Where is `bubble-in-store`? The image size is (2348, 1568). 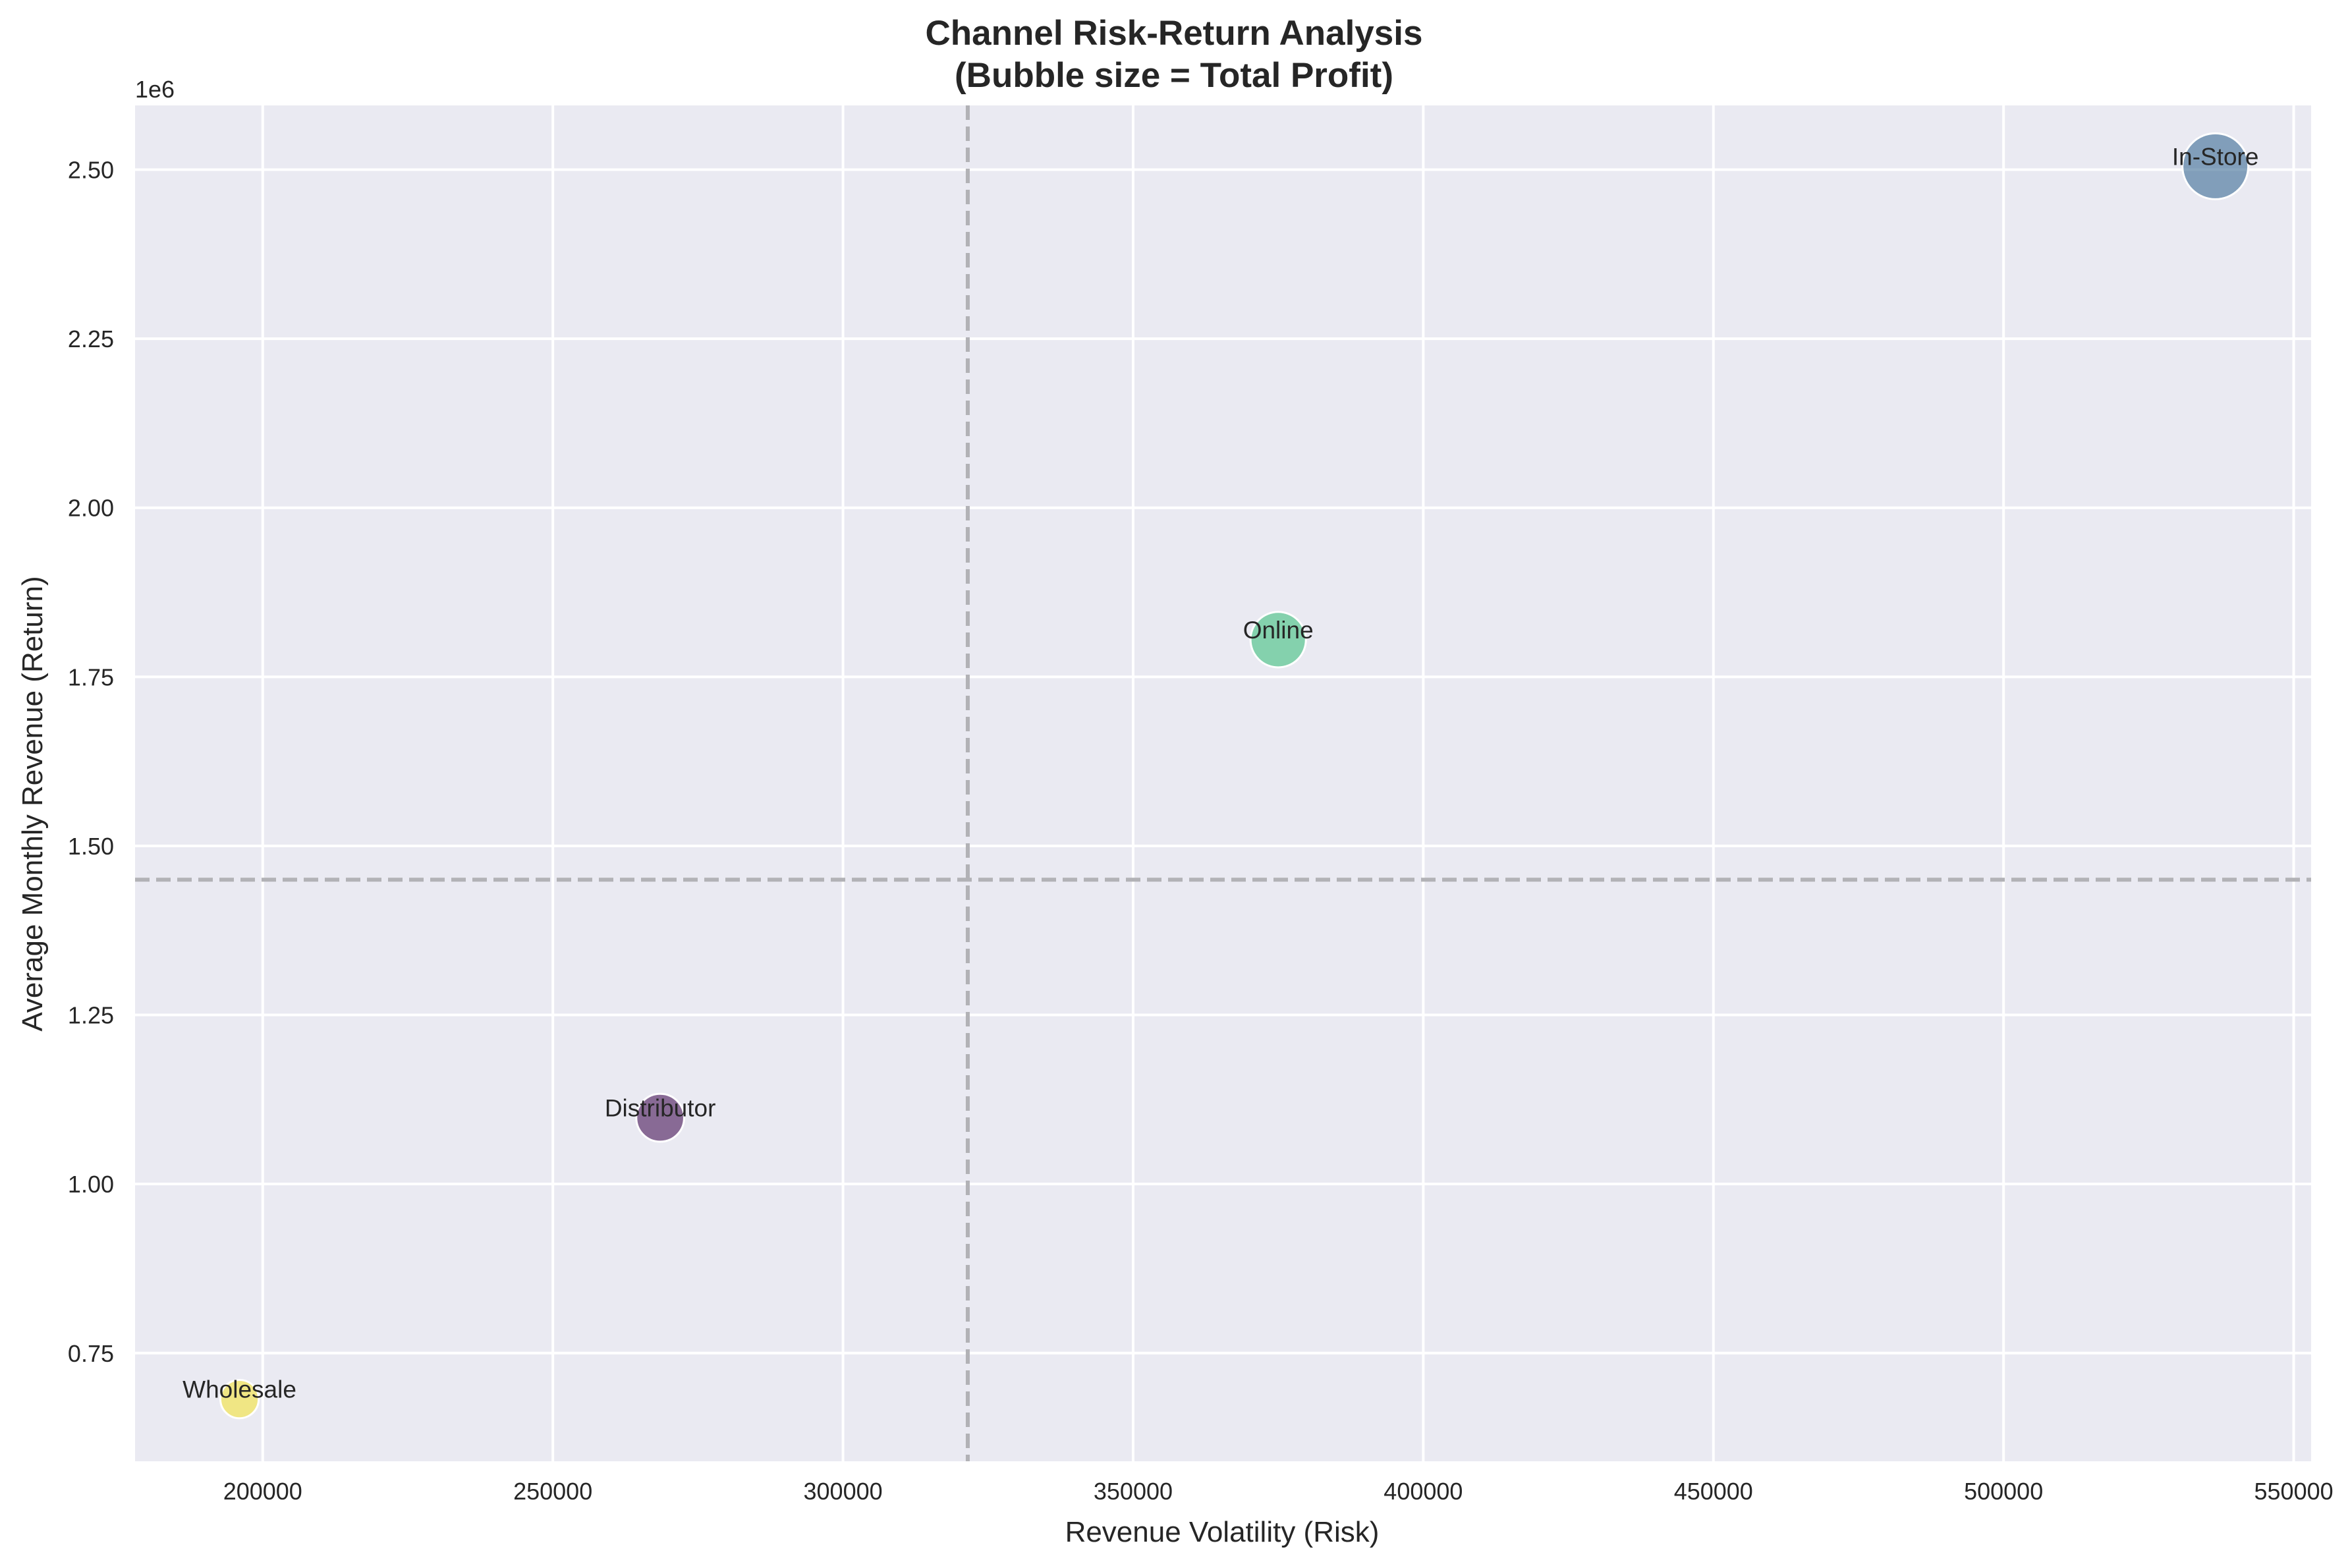
bubble-in-store is located at coordinates (2215, 166).